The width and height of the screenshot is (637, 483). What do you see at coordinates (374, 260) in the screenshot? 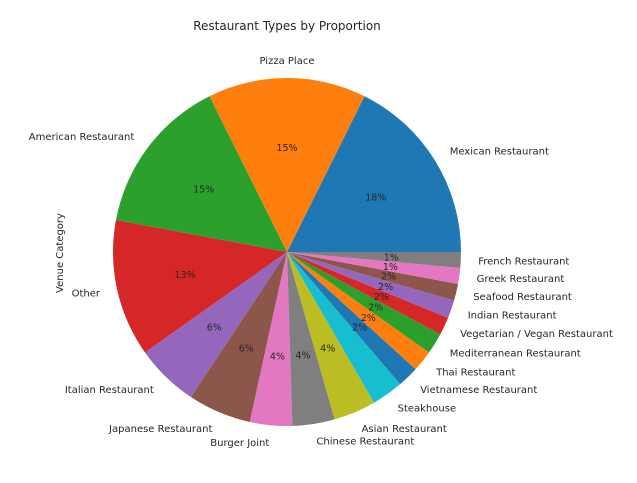
I see `slice-french-restaurant` at bounding box center [374, 260].